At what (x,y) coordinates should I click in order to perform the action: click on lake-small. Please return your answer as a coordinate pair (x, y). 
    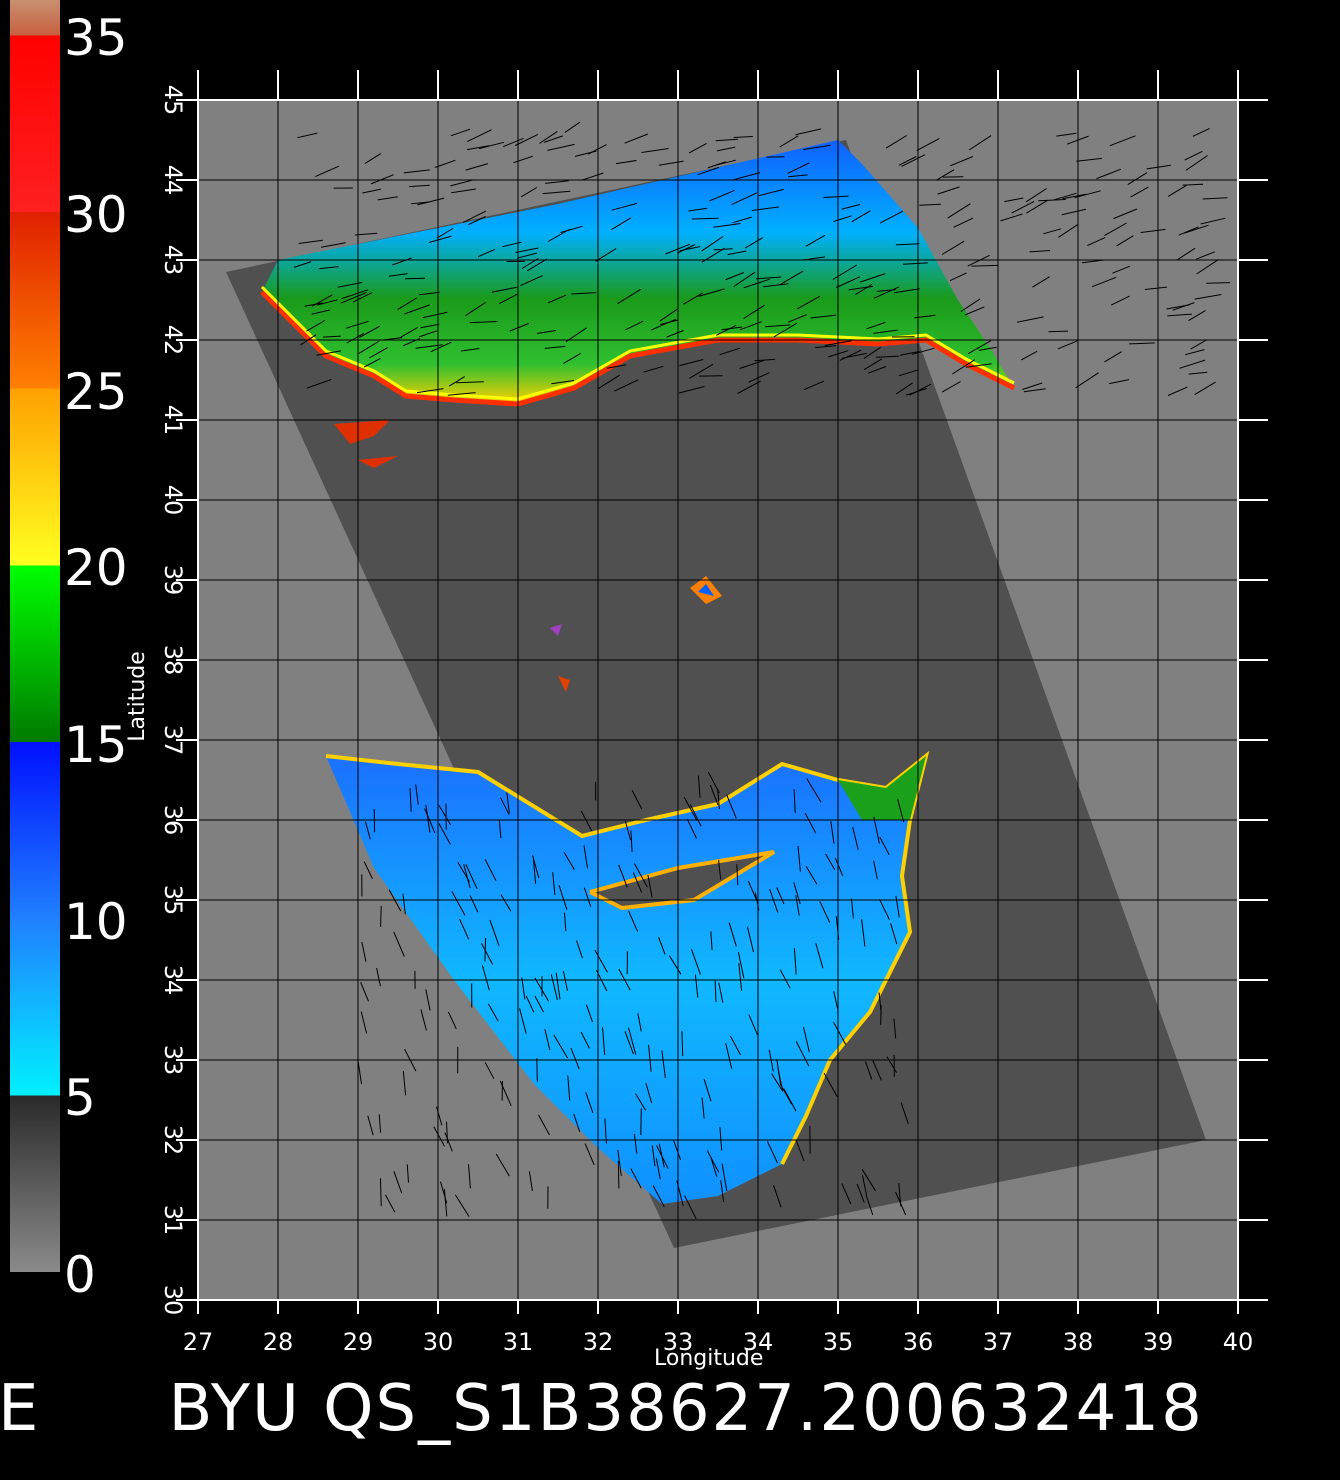
    Looking at the image, I should click on (556, 630).